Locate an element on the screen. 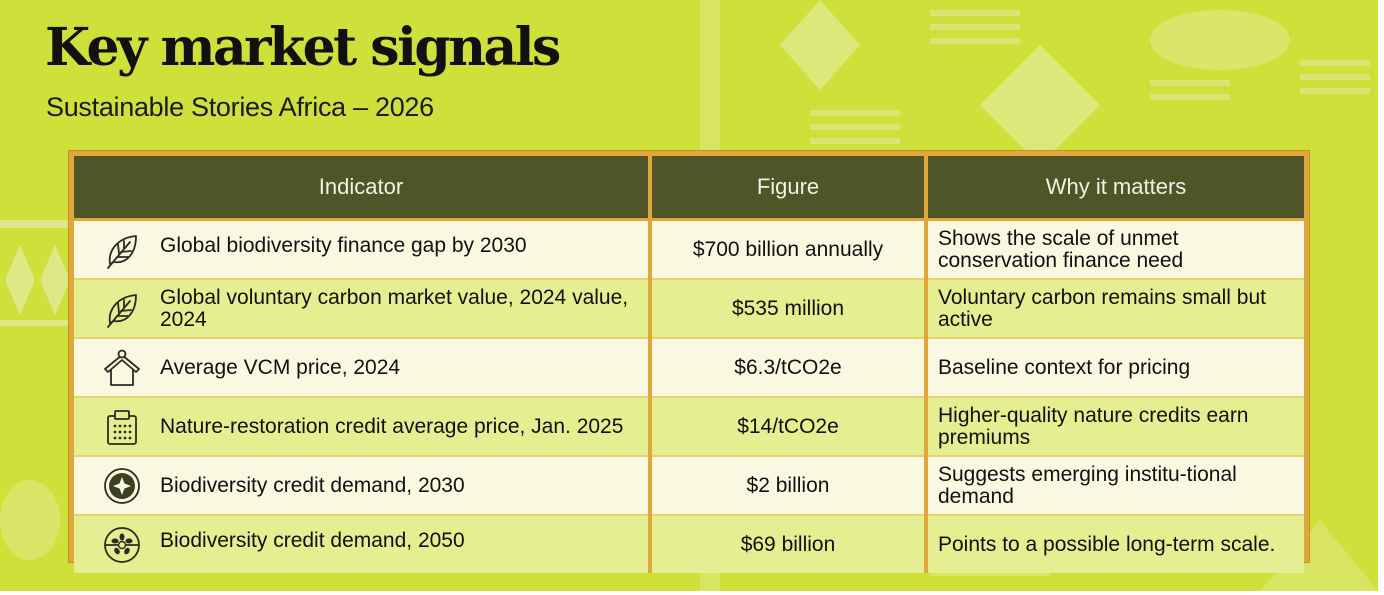  indicator-cell: Average VCM price, 2024 is located at coordinates (363, 368).